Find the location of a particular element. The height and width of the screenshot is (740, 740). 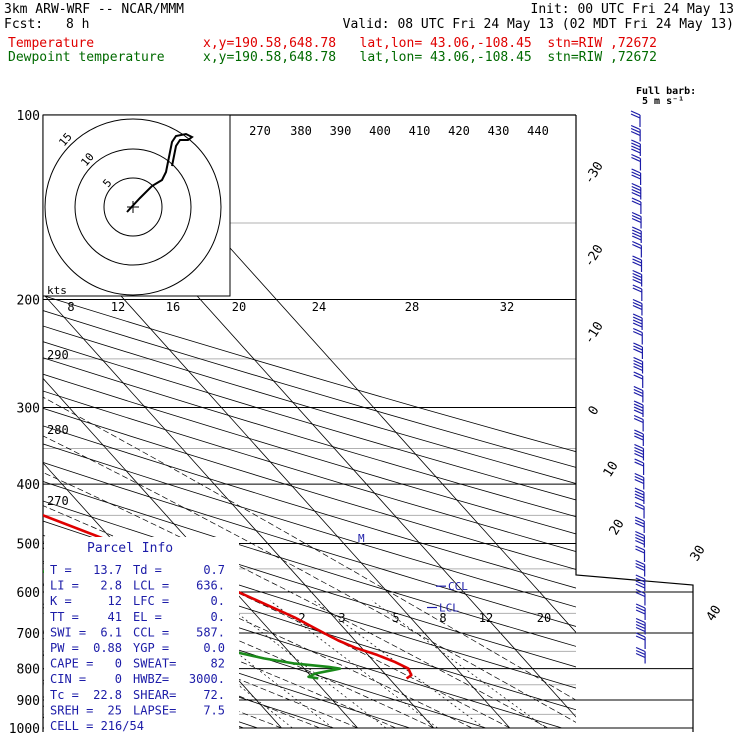

isotherm-label: 0 is located at coordinates (594, 411).